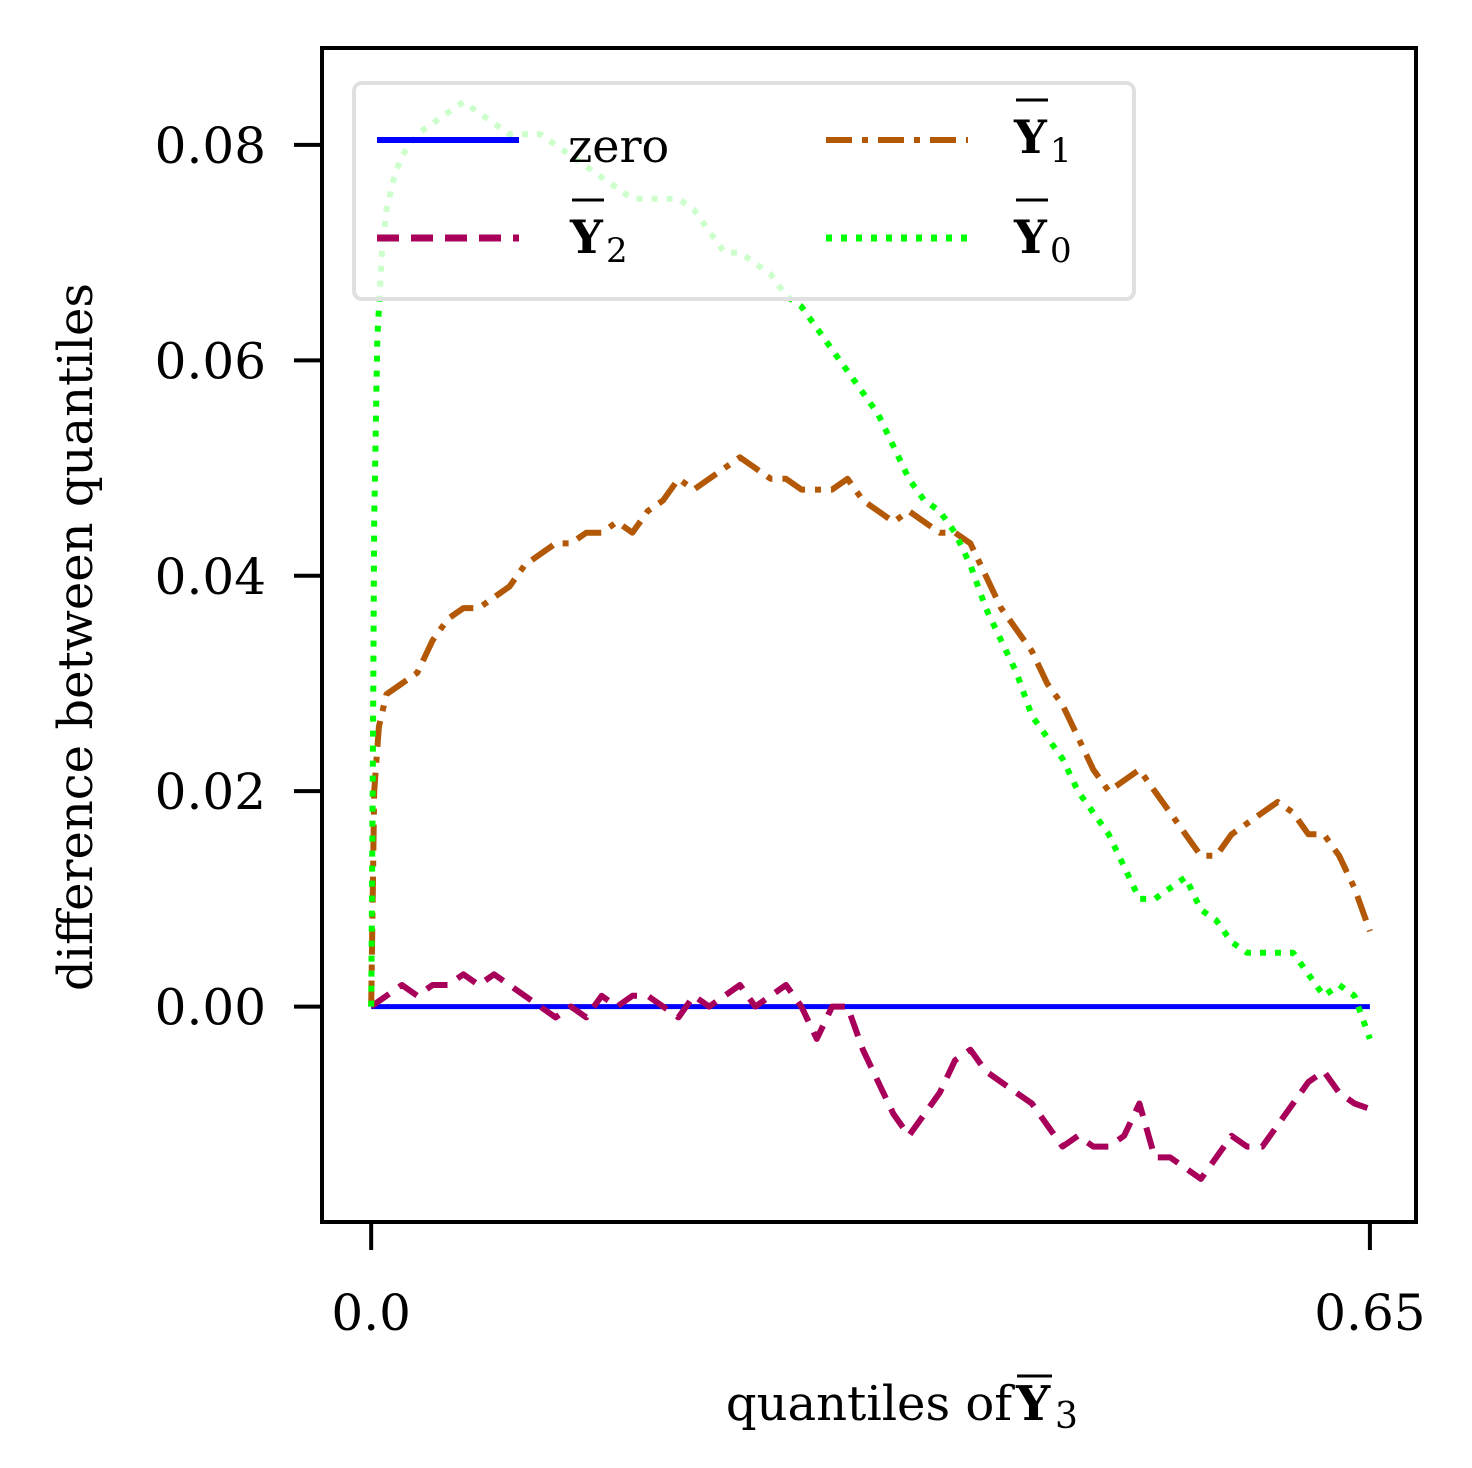  What do you see at coordinates (371, 1313) in the screenshot?
I see `x-tick-label: 0.0` at bounding box center [371, 1313].